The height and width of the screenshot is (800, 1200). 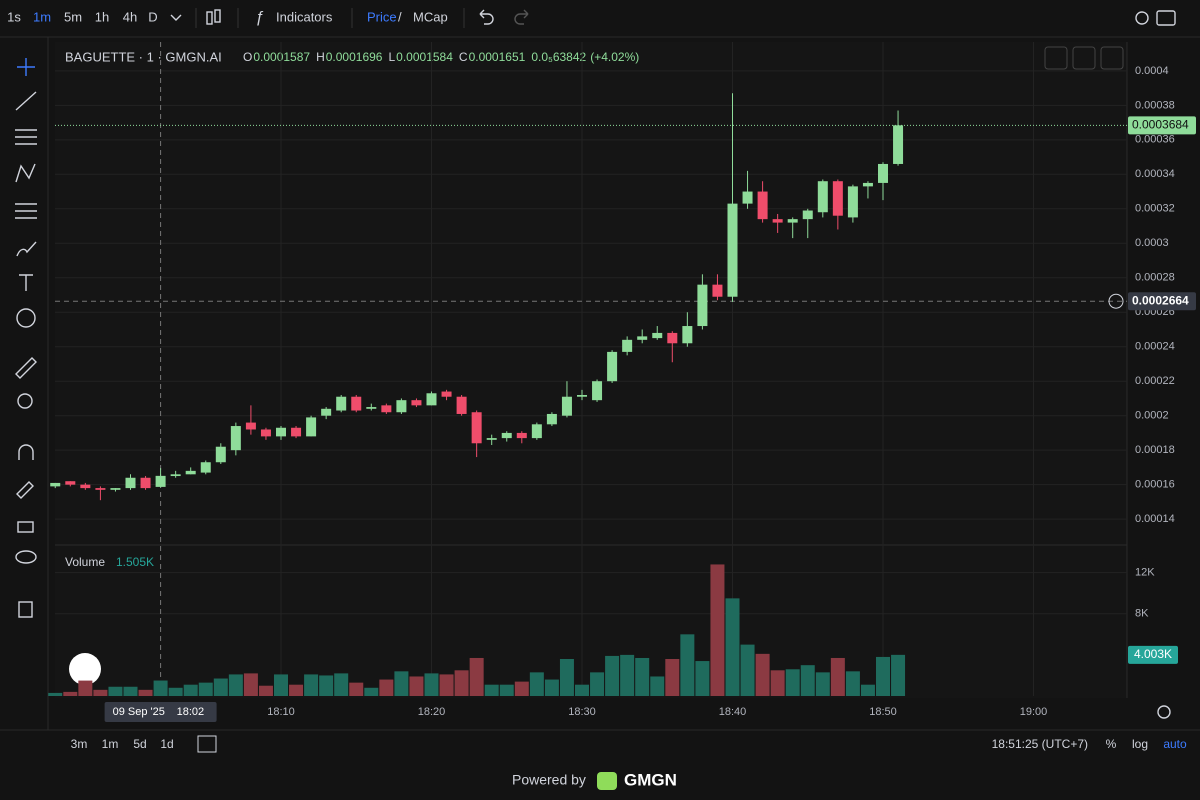 I want to click on mcap-toggle: MCap, so click(x=430, y=16).